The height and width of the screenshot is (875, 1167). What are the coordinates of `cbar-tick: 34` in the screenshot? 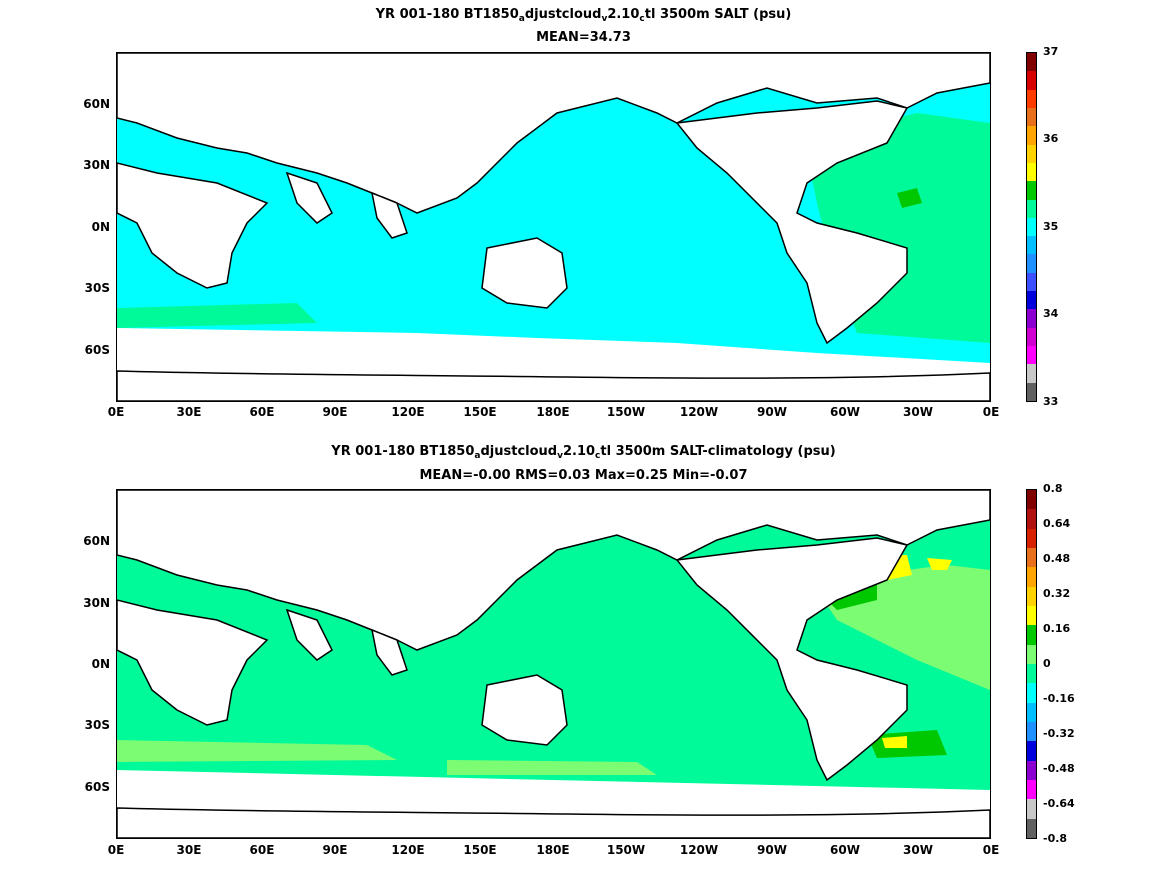 It's located at (1051, 313).